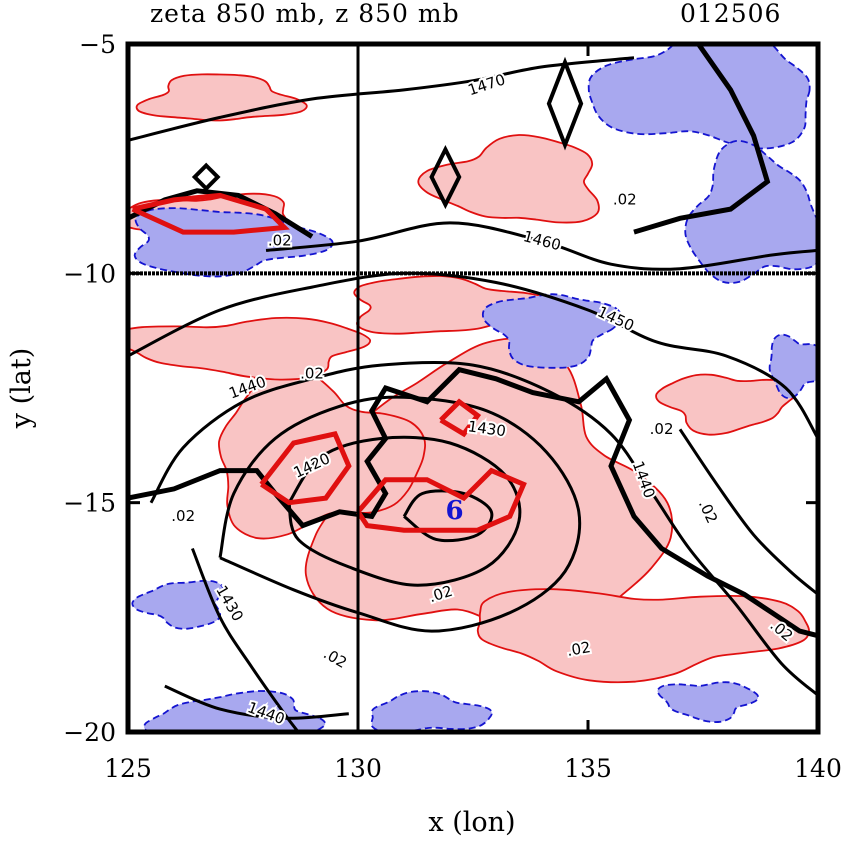  What do you see at coordinates (487, 84) in the screenshot?
I see `contour-label: 1470` at bounding box center [487, 84].